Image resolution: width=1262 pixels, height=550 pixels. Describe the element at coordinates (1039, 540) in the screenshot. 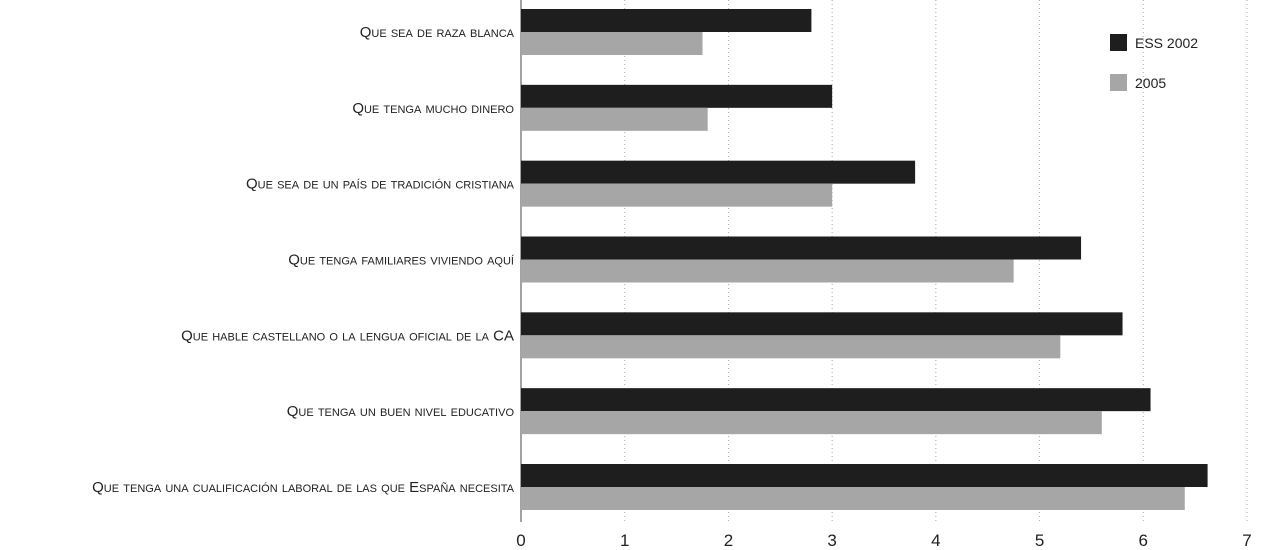

I see `x-tick-label: 5` at that location.